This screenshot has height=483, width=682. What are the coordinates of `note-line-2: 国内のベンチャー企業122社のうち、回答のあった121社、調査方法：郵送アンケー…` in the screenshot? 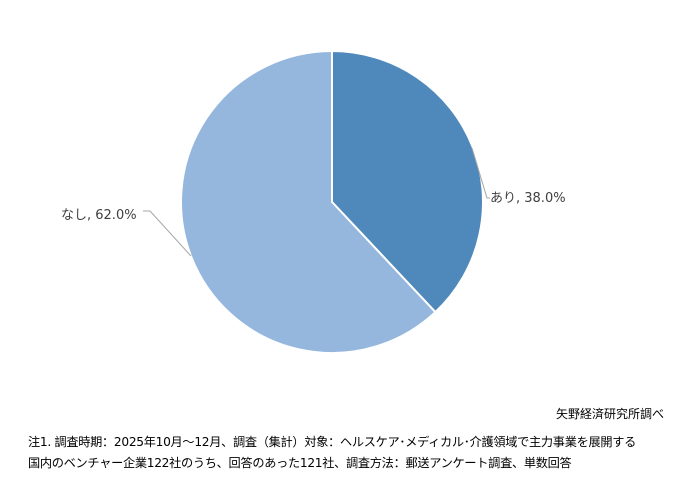 It's located at (300, 463).